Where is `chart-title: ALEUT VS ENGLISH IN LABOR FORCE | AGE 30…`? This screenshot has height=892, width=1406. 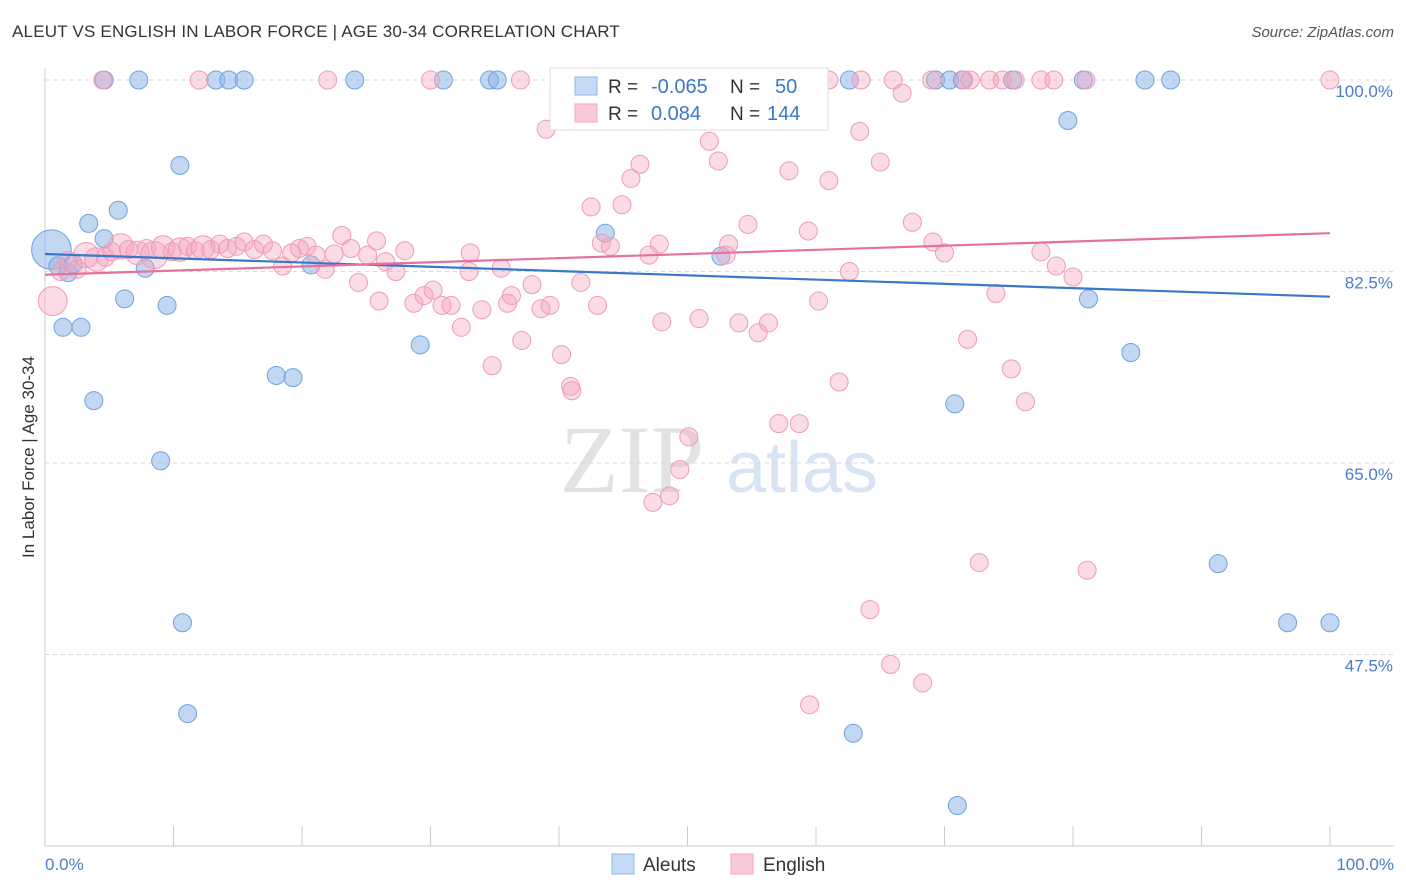
chart-title: ALEUT VS ENGLISH IN LABOR FORCE | AGE 30… is located at coordinates (316, 31).